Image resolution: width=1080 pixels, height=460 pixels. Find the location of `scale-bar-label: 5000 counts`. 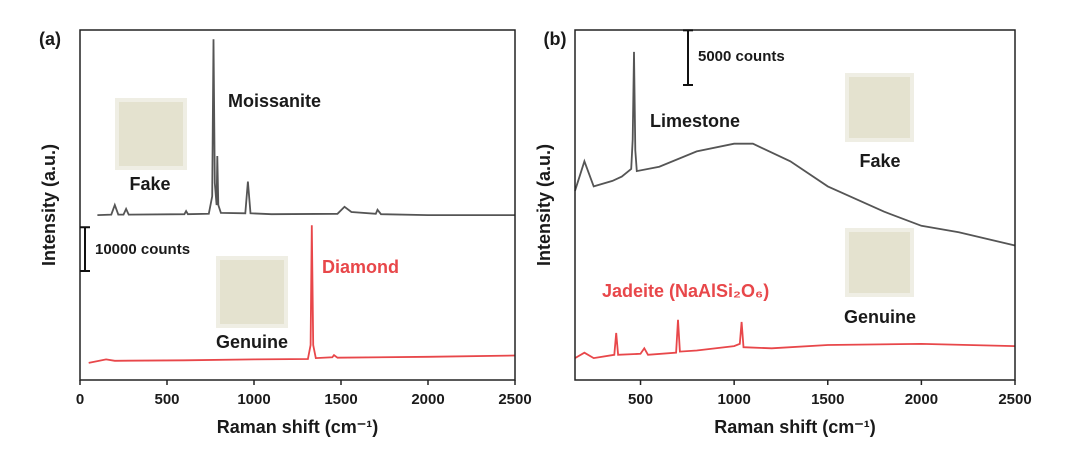

scale-bar-label: 5000 counts is located at coordinates (741, 56).